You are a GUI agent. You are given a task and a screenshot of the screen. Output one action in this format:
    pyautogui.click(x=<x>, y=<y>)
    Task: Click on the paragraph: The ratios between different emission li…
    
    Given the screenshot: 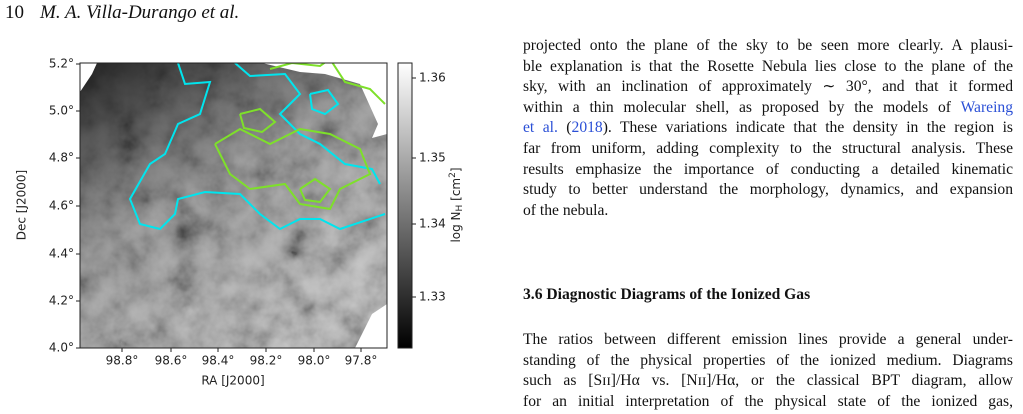 What is the action you would take?
    pyautogui.click(x=768, y=371)
    